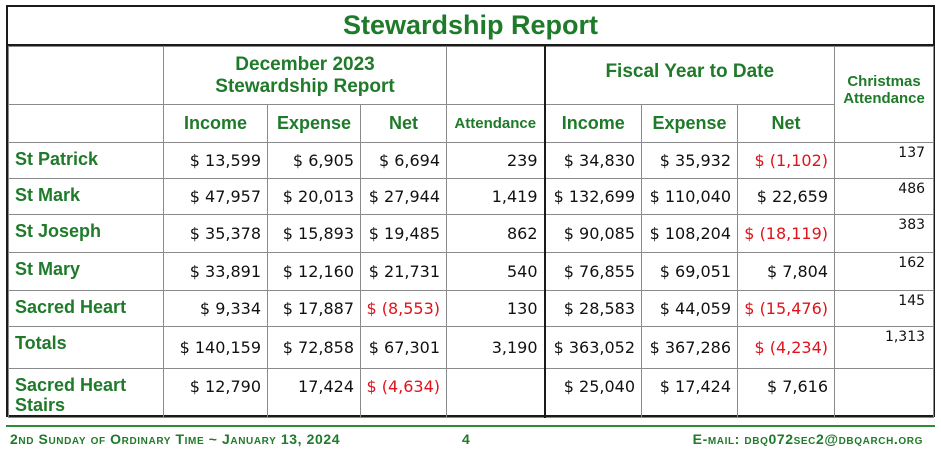 This screenshot has width=941, height=454. I want to click on fy-net-cell: $ (1,102), so click(786, 160).